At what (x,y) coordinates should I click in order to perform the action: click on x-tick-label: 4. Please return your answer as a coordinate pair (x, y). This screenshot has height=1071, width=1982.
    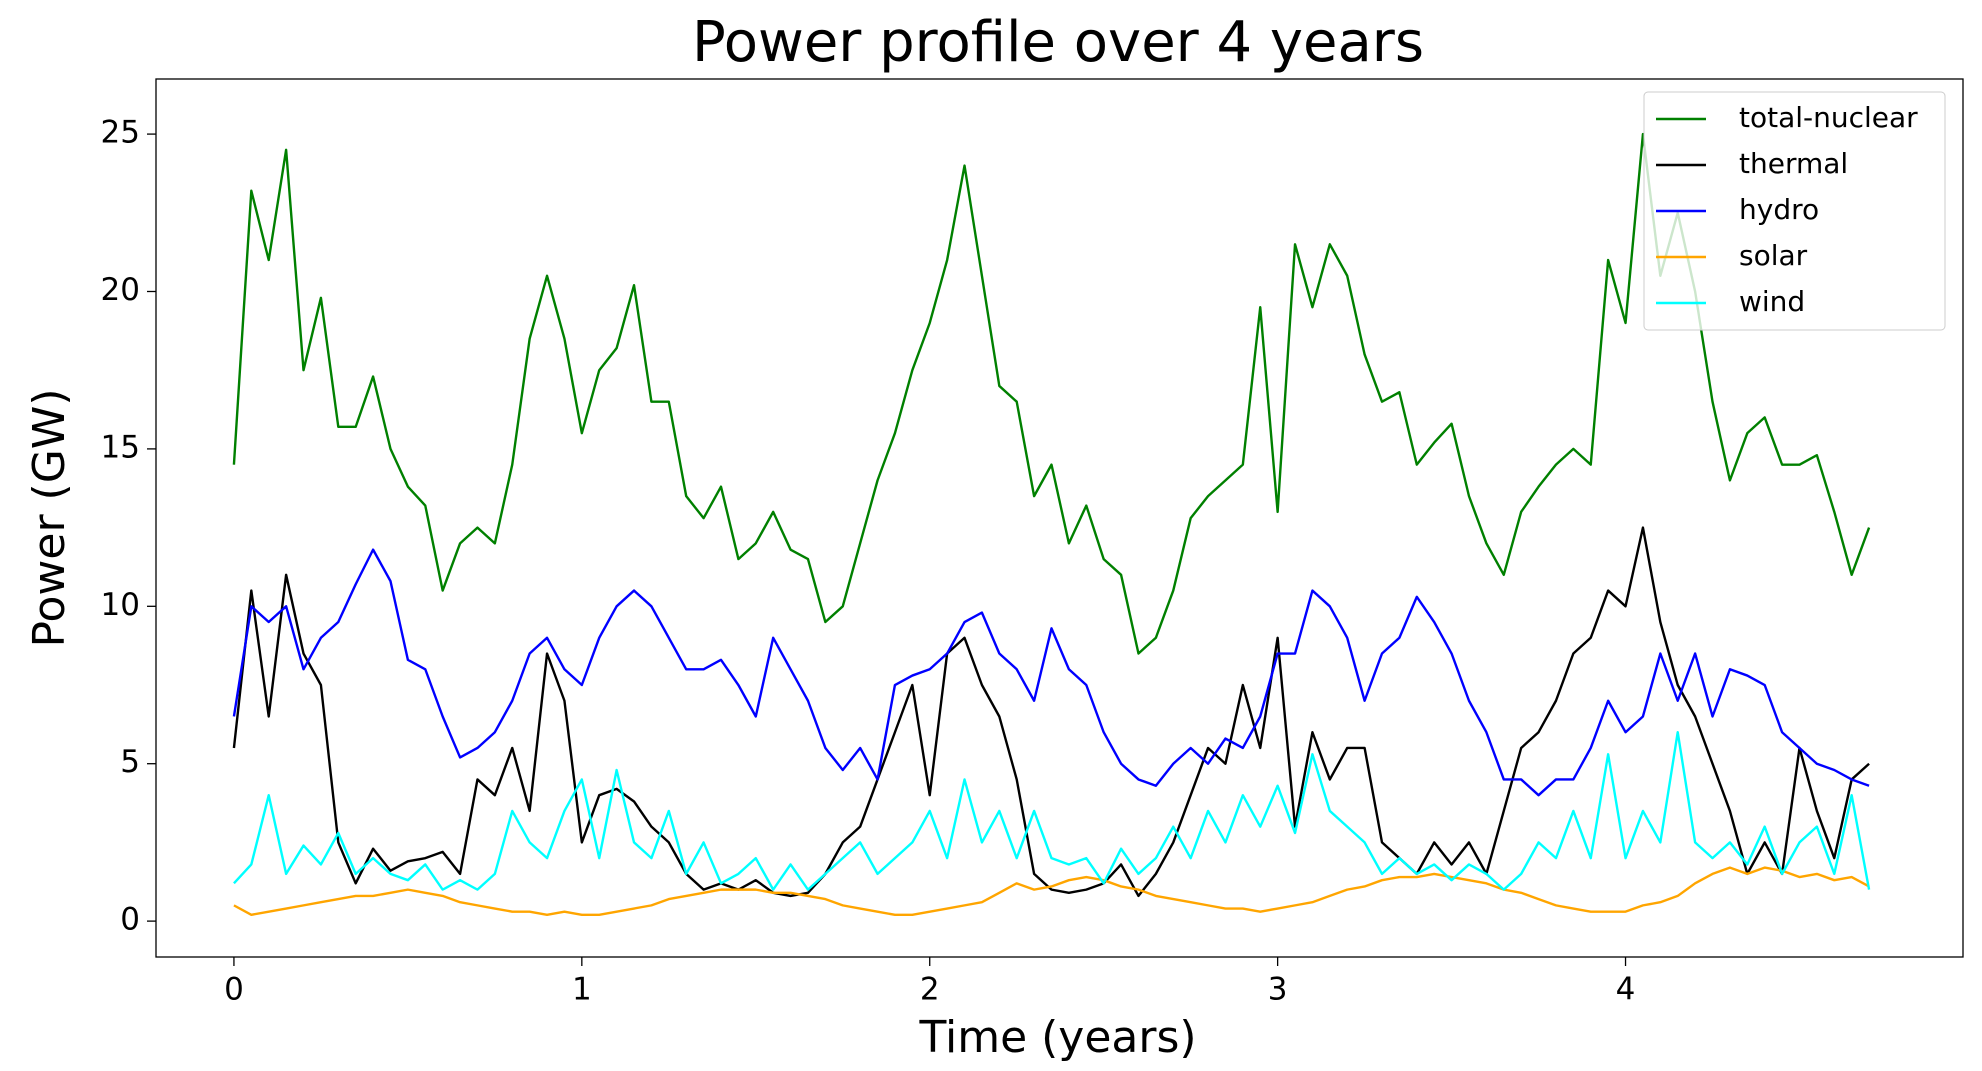
    Looking at the image, I should click on (1626, 990).